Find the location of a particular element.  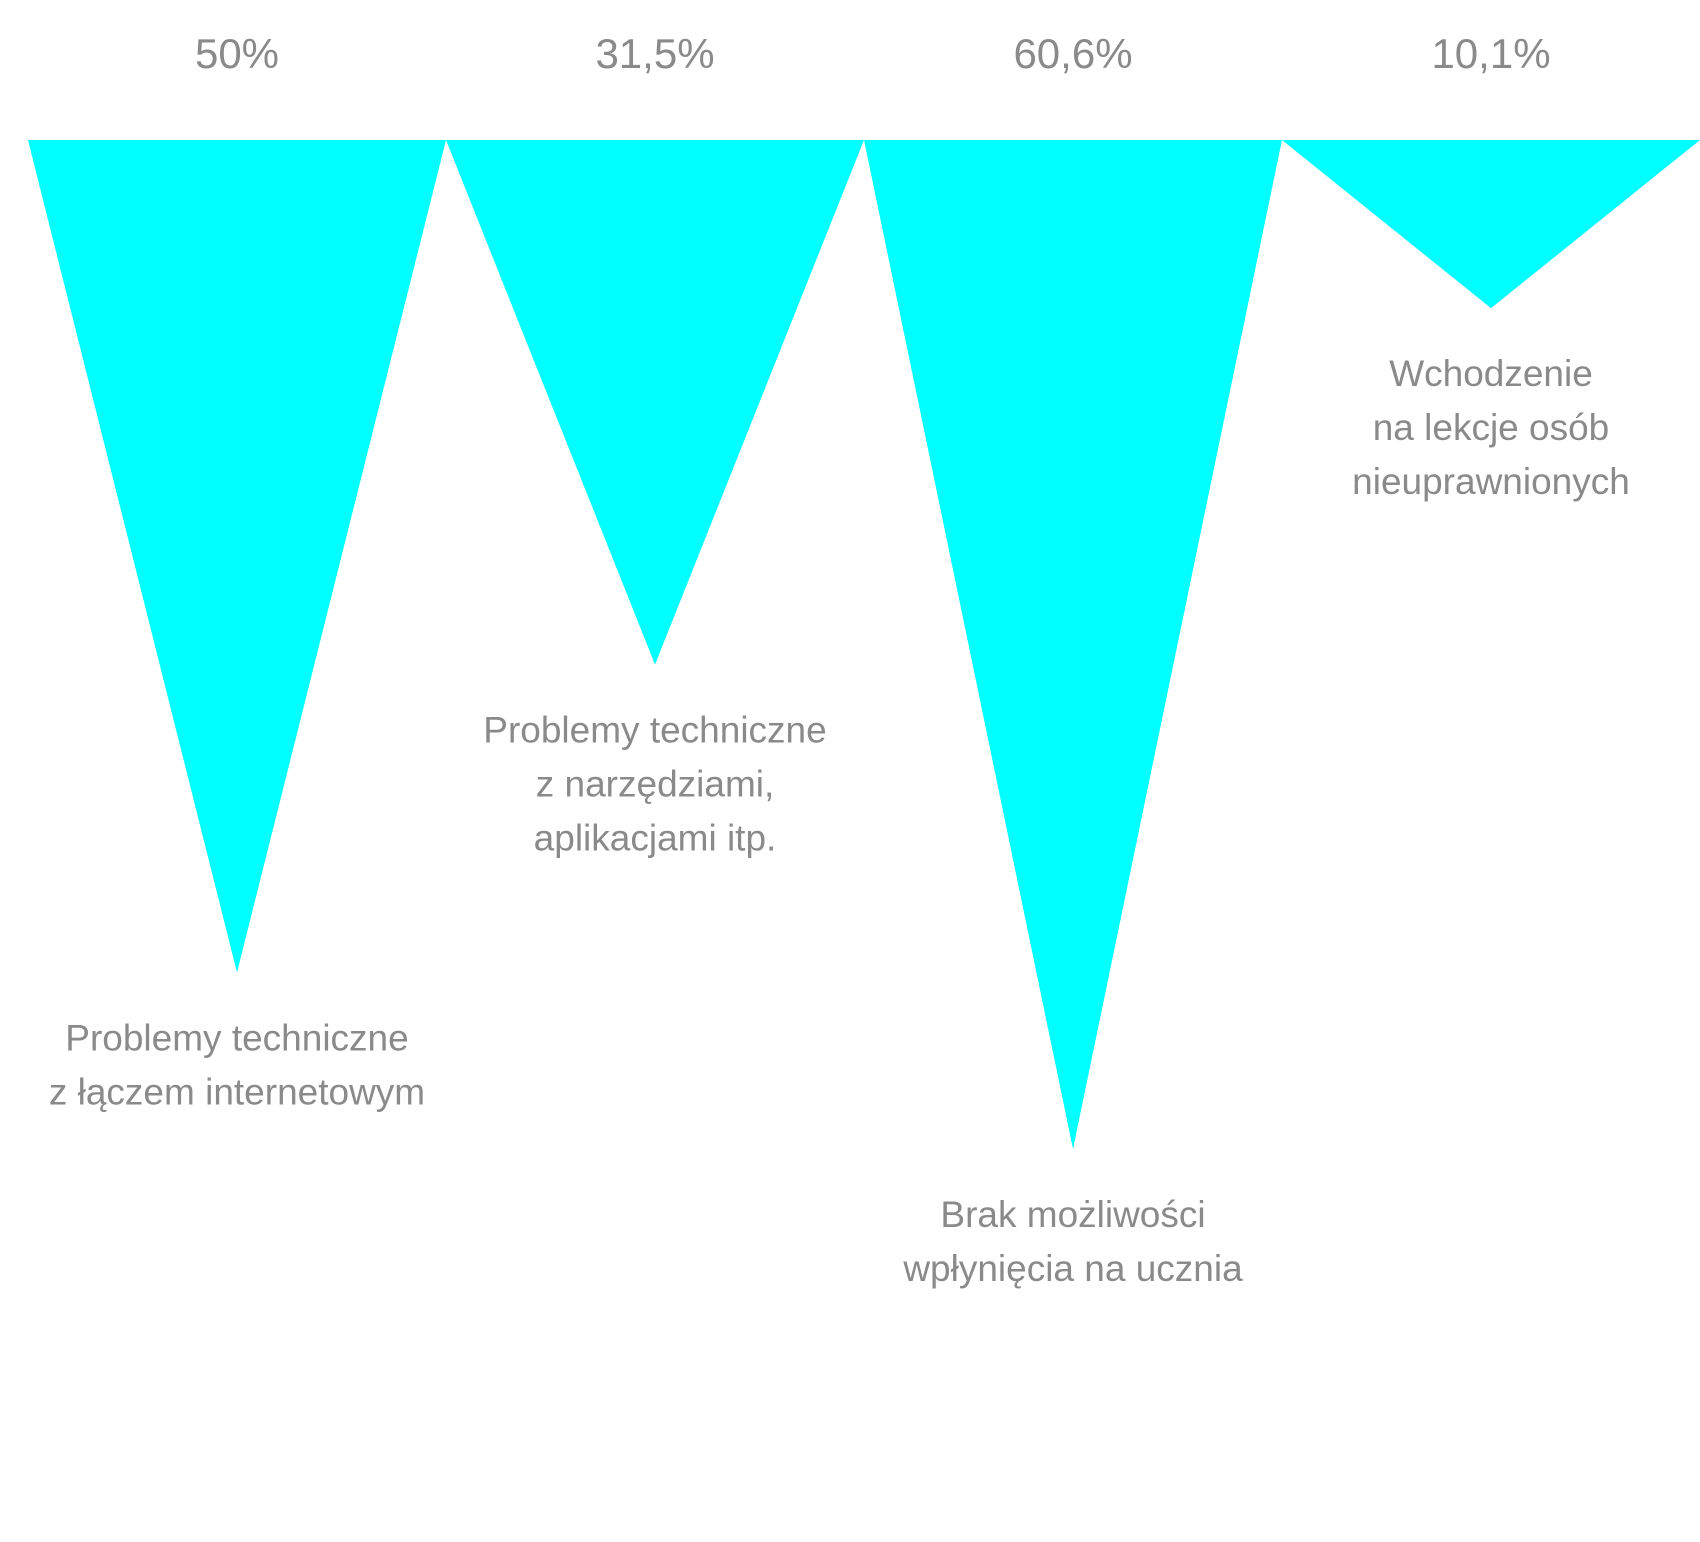

category-label-2-line-3: aplikacjami itp. is located at coordinates (655, 837).